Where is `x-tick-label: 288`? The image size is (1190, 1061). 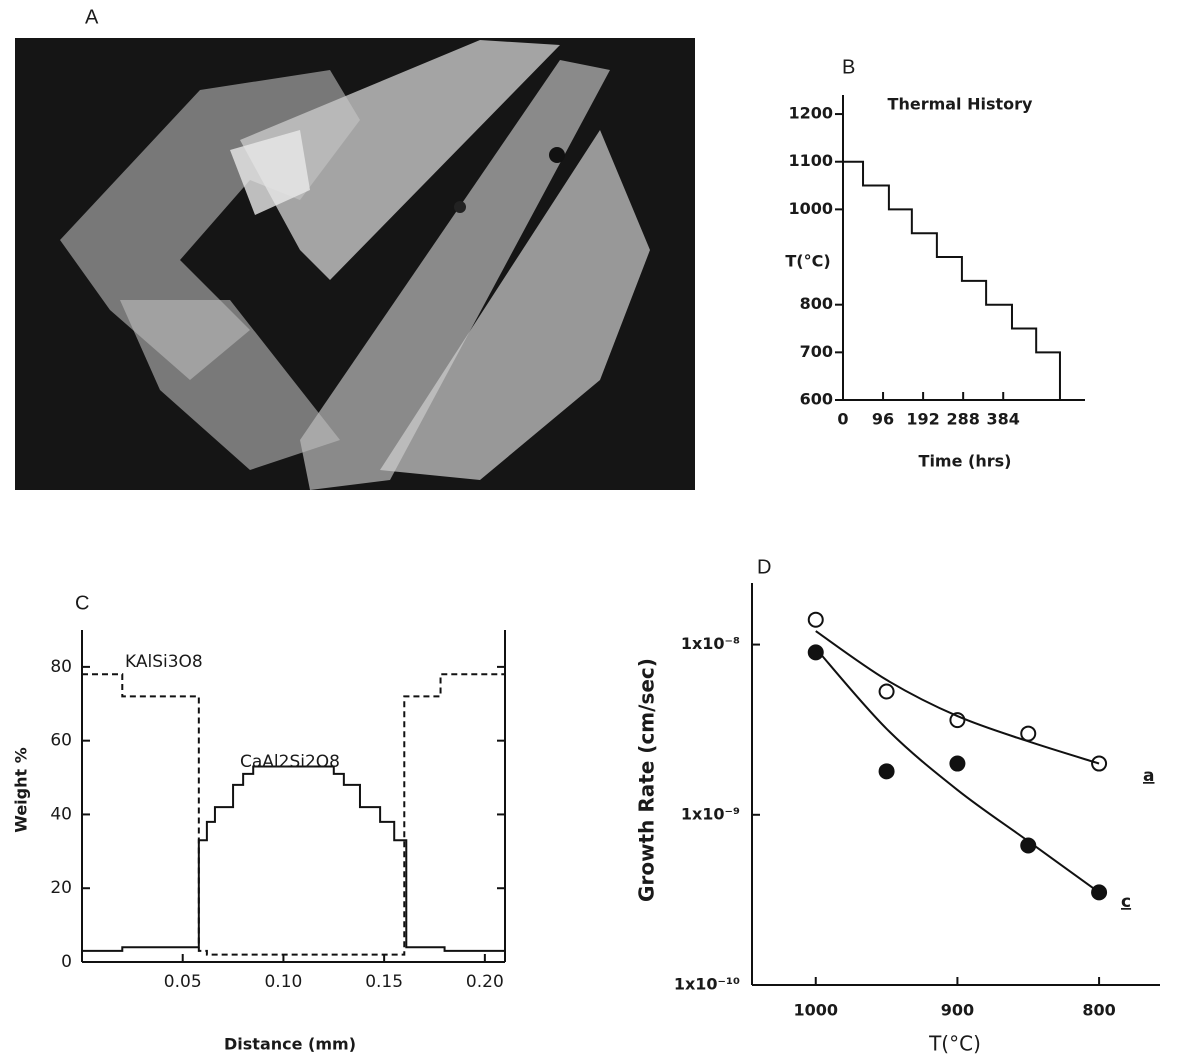 x-tick-label: 288 is located at coordinates (962, 419).